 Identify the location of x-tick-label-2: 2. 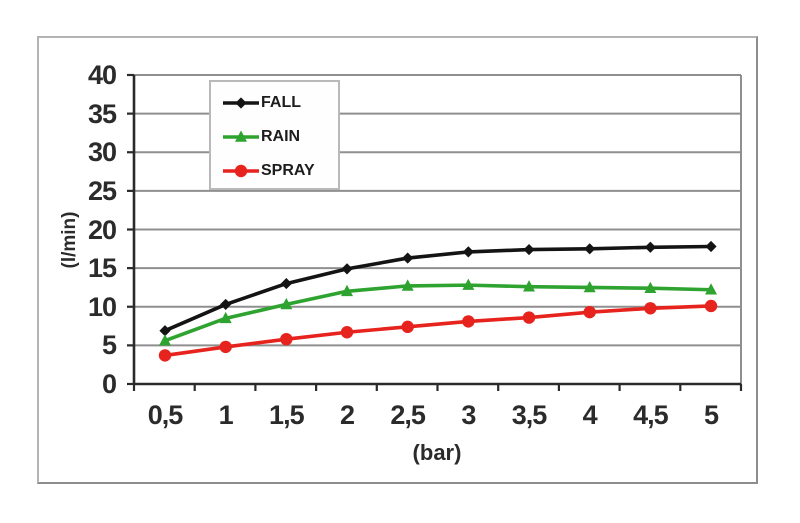
(347, 415).